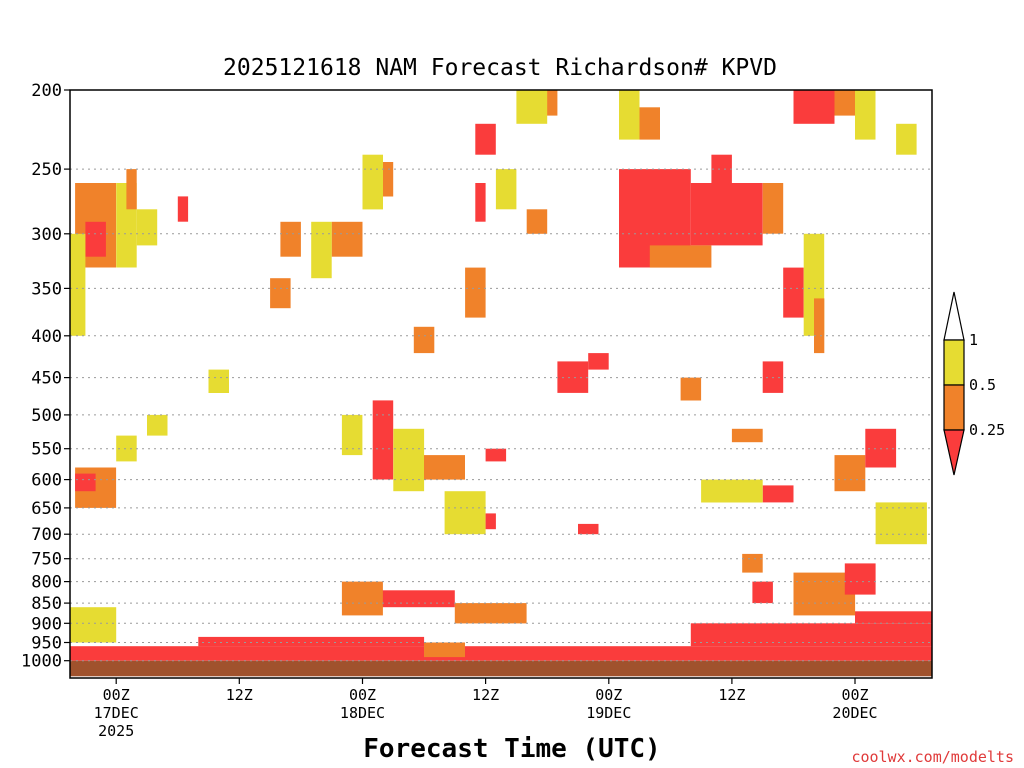 Image resolution: width=1024 pixels, height=768 pixels. What do you see at coordinates (46, 416) in the screenshot?
I see `y-tick-label: 500` at bounding box center [46, 416].